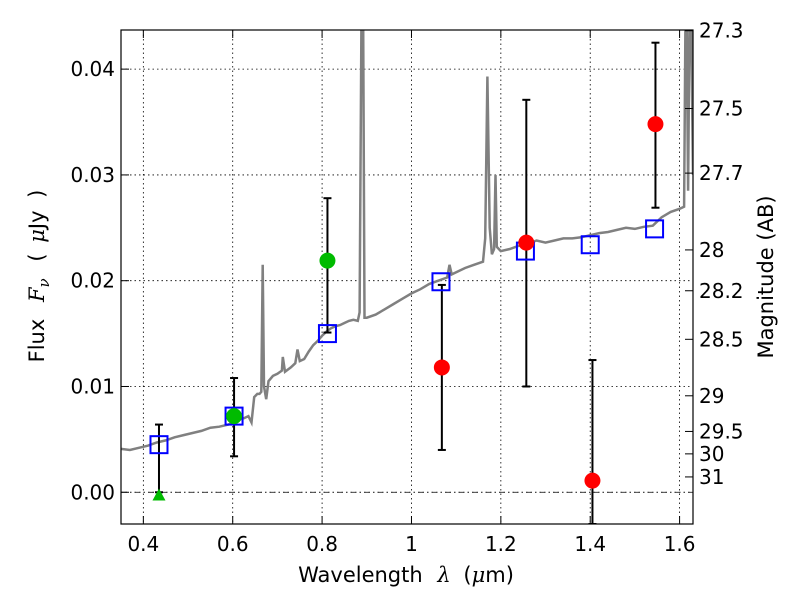 The height and width of the screenshot is (600, 800). I want to click on mag-tick-label: 28.2, so click(721, 291).